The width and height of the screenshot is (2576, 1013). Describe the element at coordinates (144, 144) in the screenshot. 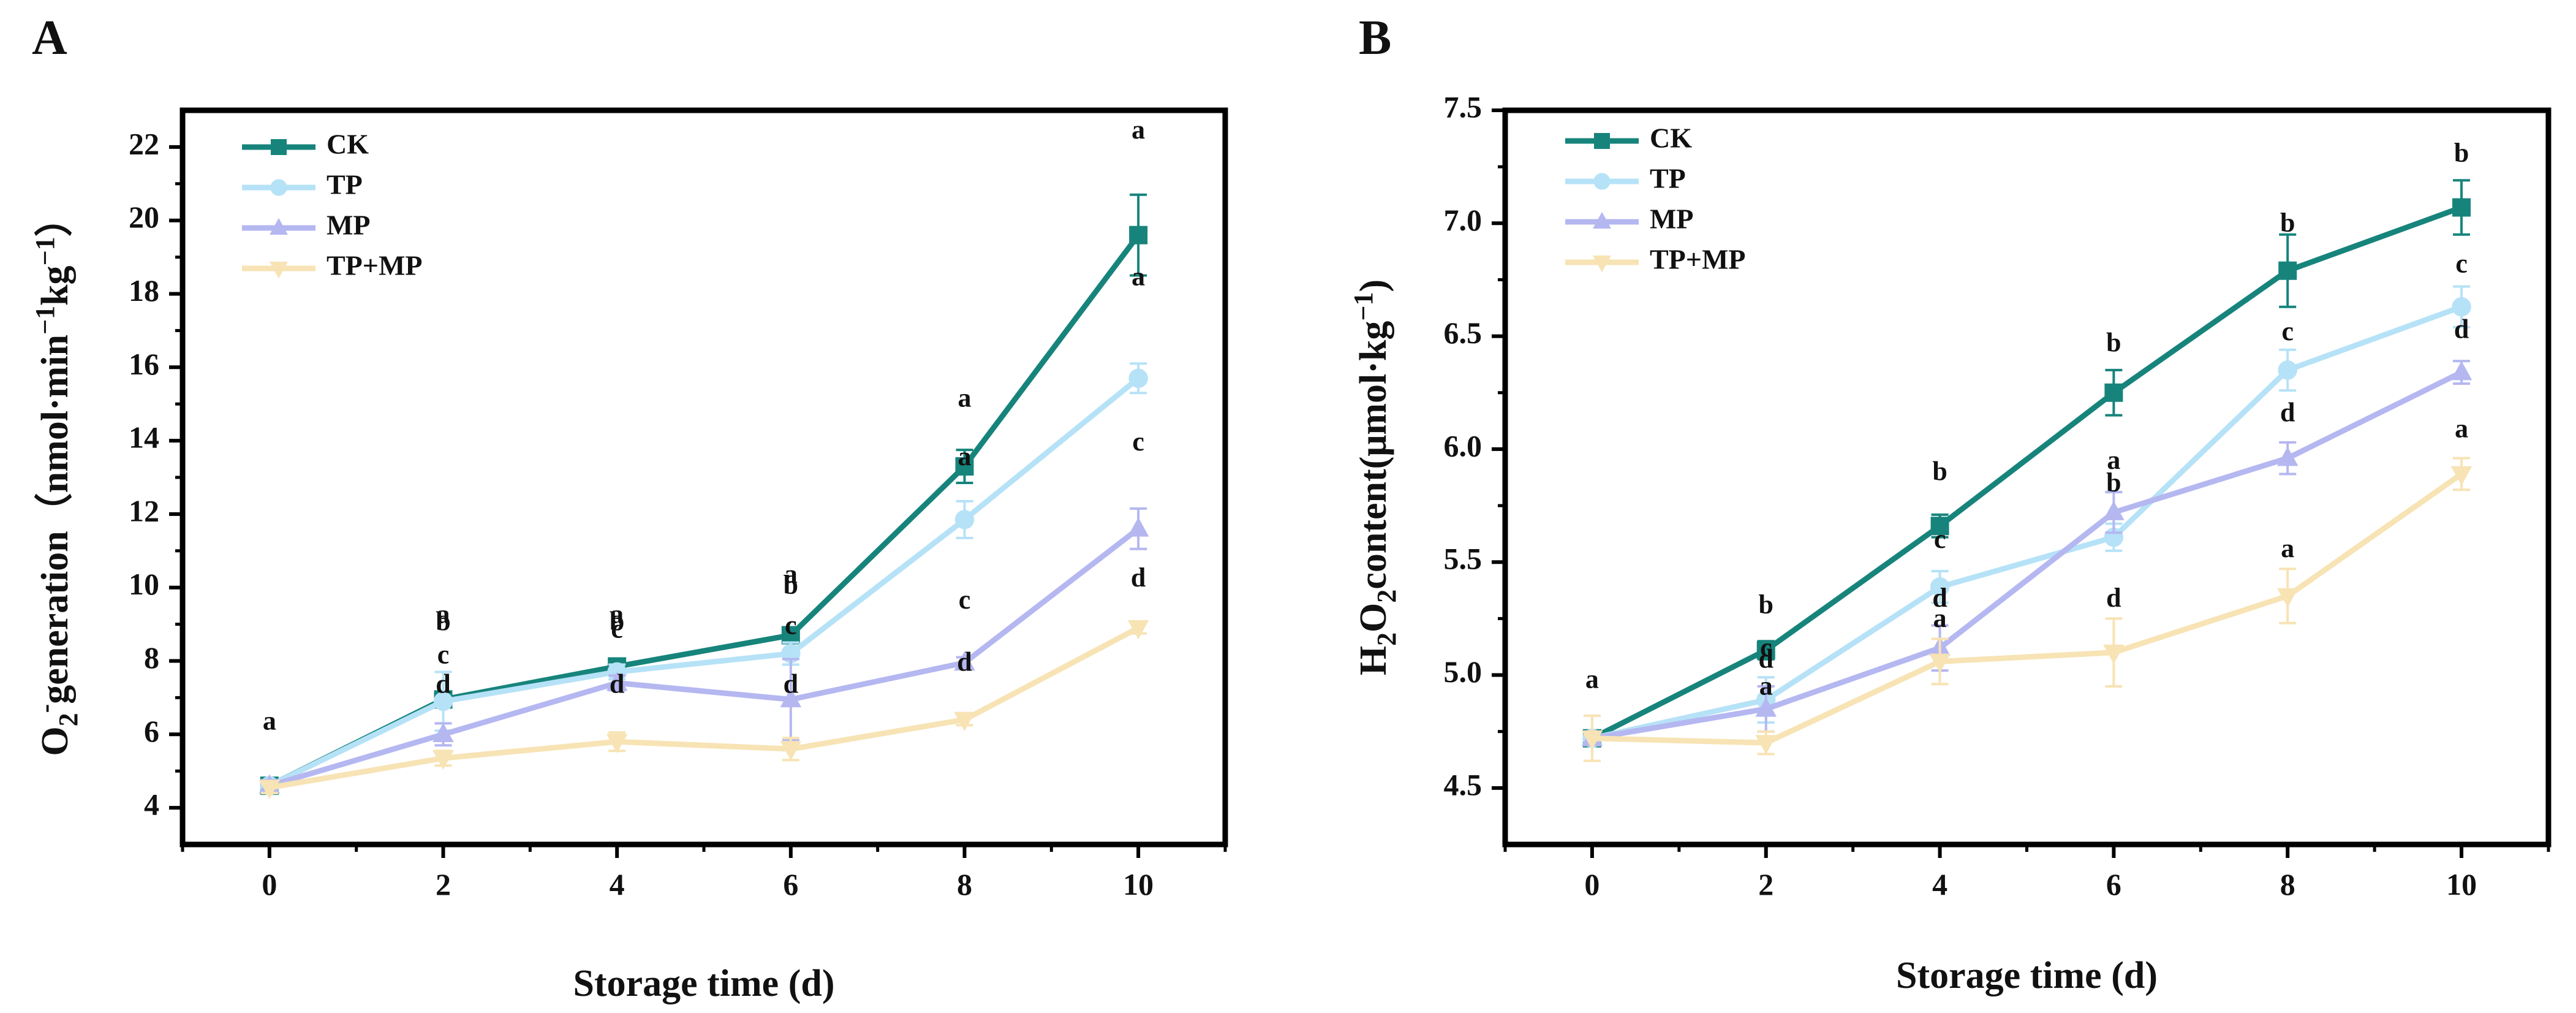

I see `y-tick-label: 22` at that location.